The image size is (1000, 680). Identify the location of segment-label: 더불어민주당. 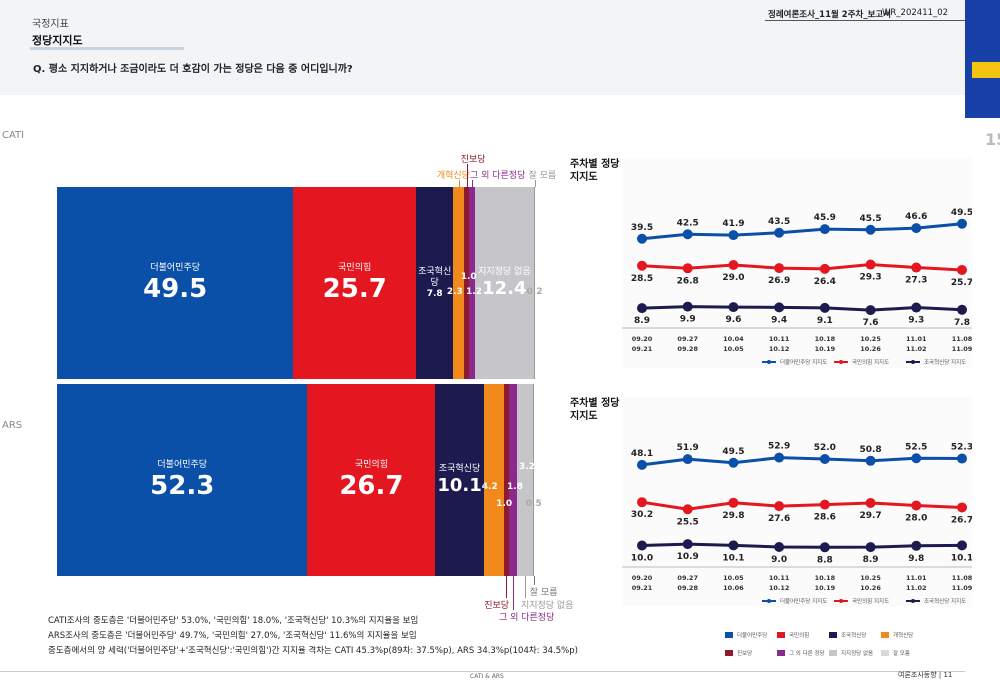
(182, 464).